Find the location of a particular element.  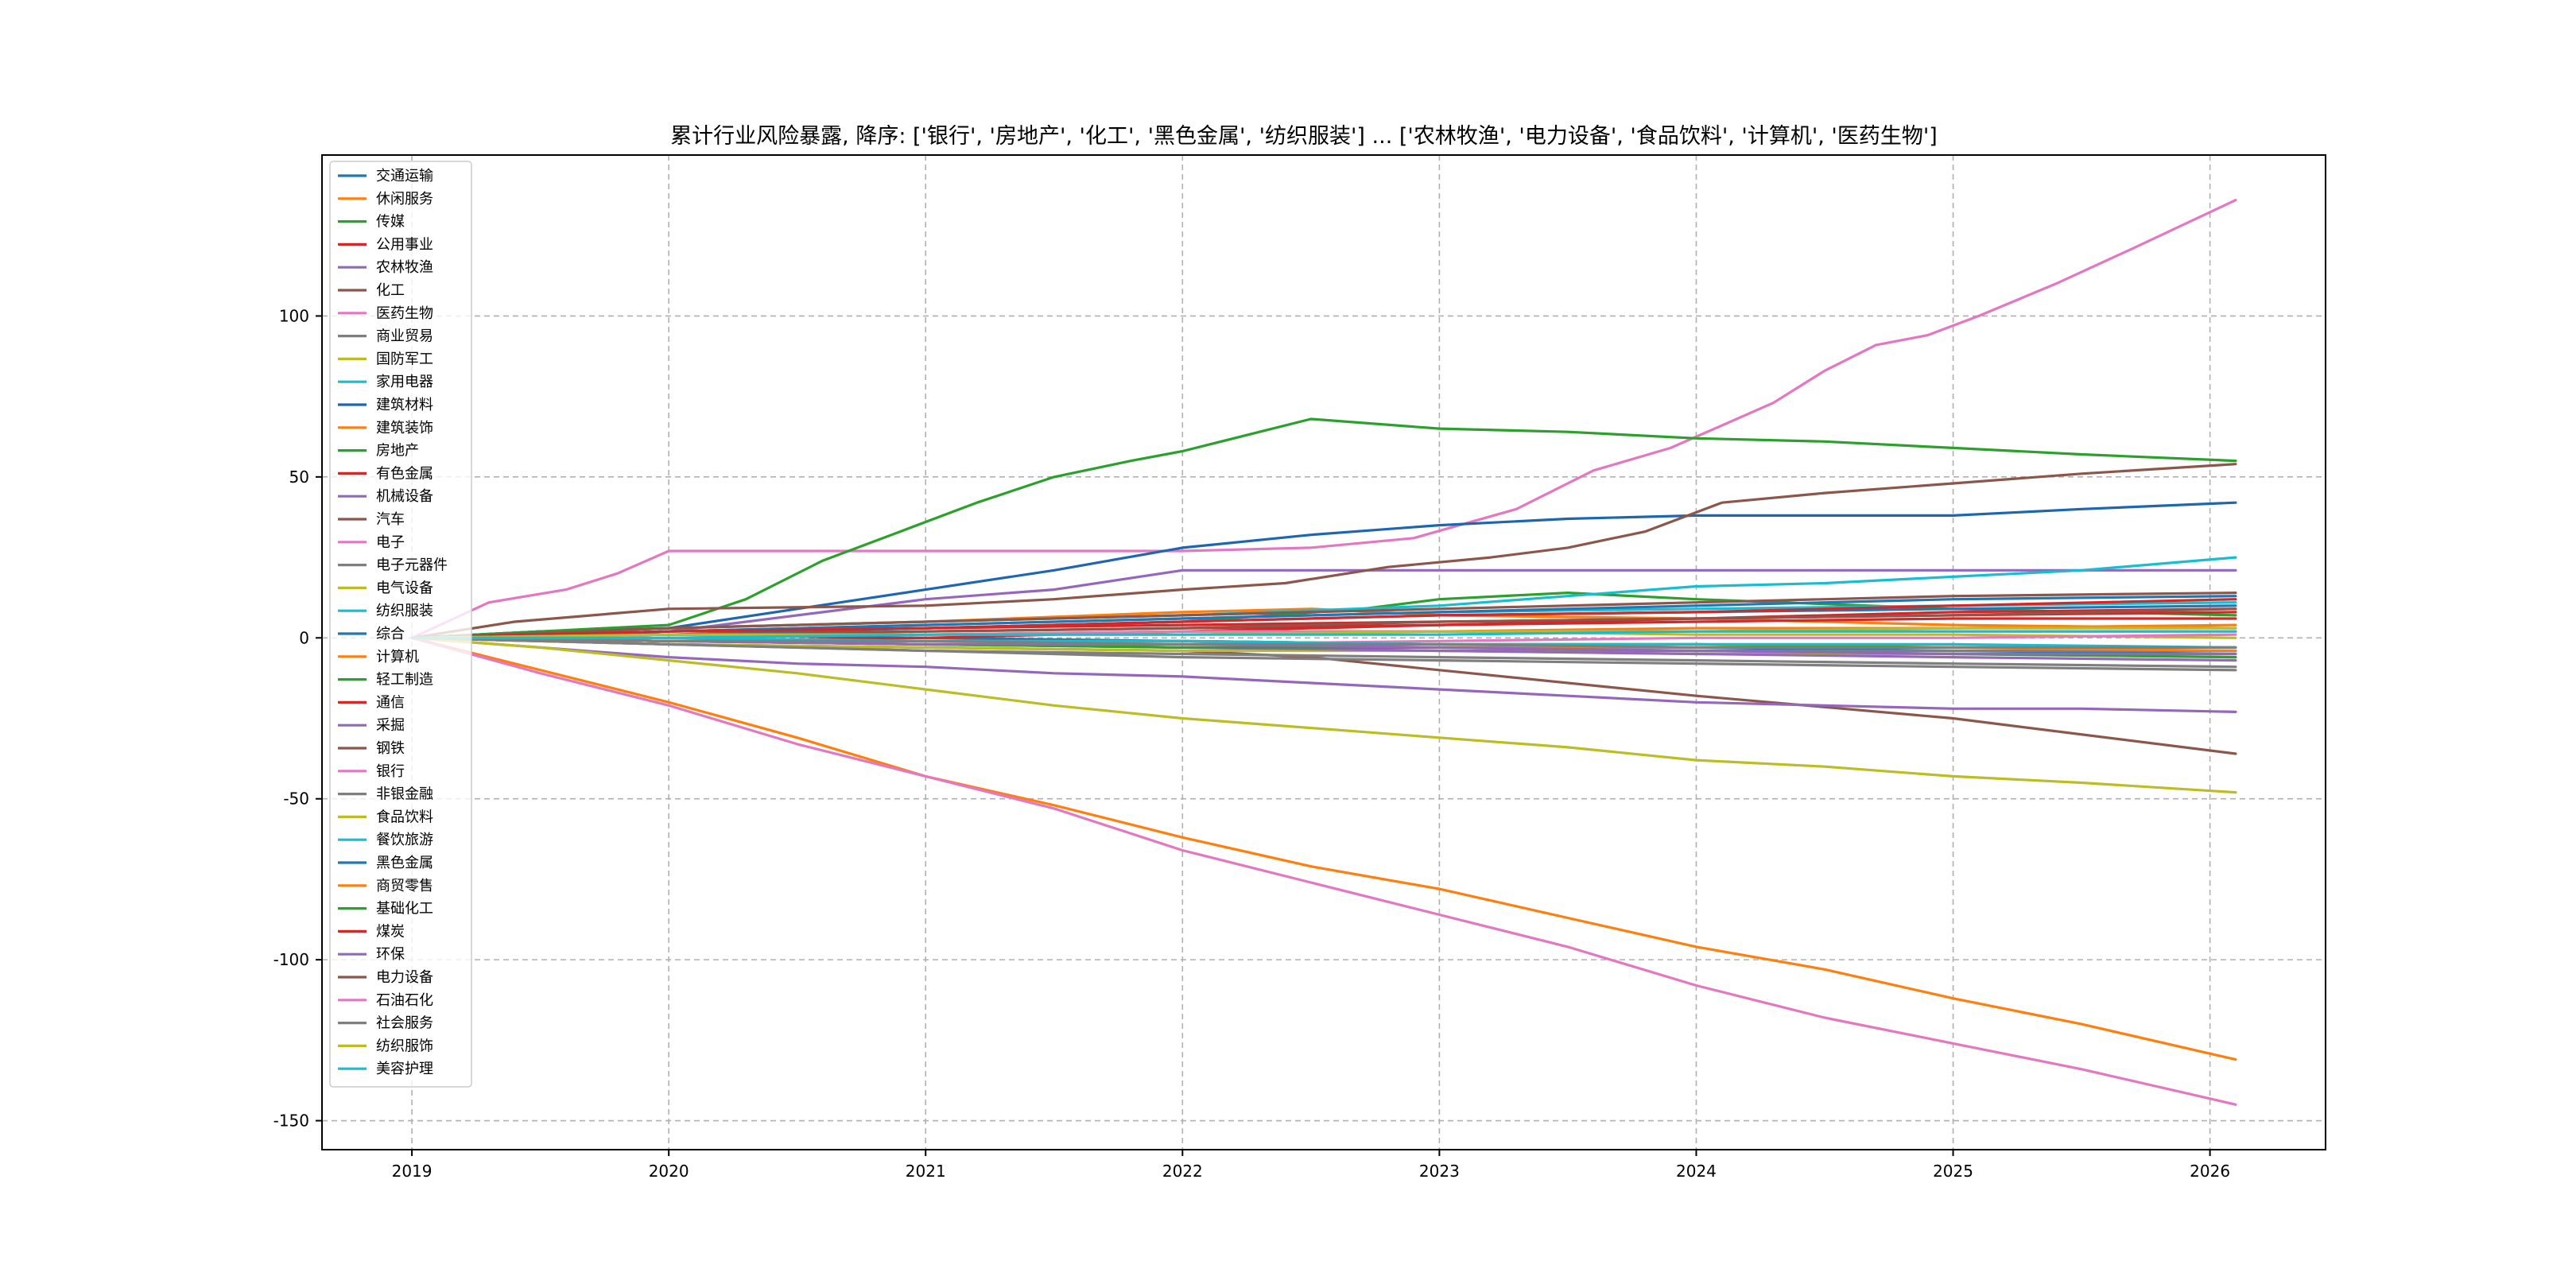

x-tick-label: 2025 is located at coordinates (1953, 1171).